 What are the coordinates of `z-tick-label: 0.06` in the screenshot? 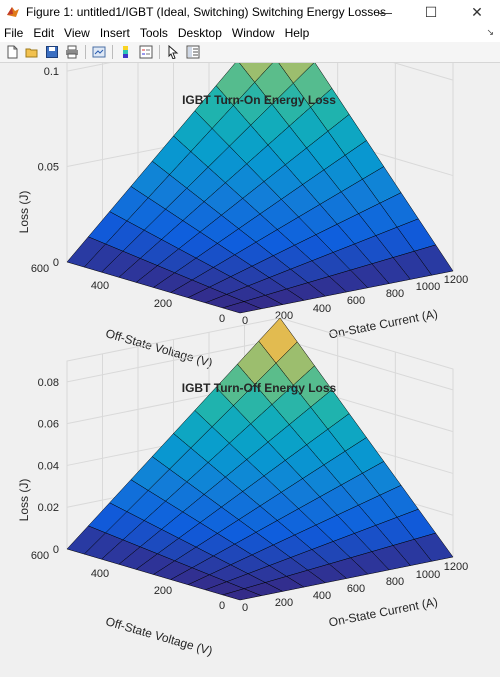 It's located at (48, 425).